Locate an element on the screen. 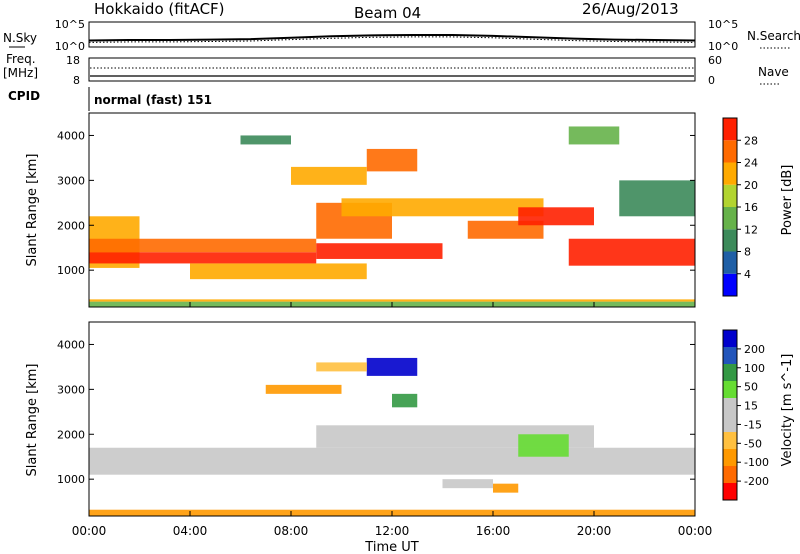 Image resolution: width=800 pixels, height=554 pixels. colorbar-tick-label: 12 is located at coordinates (751, 229).